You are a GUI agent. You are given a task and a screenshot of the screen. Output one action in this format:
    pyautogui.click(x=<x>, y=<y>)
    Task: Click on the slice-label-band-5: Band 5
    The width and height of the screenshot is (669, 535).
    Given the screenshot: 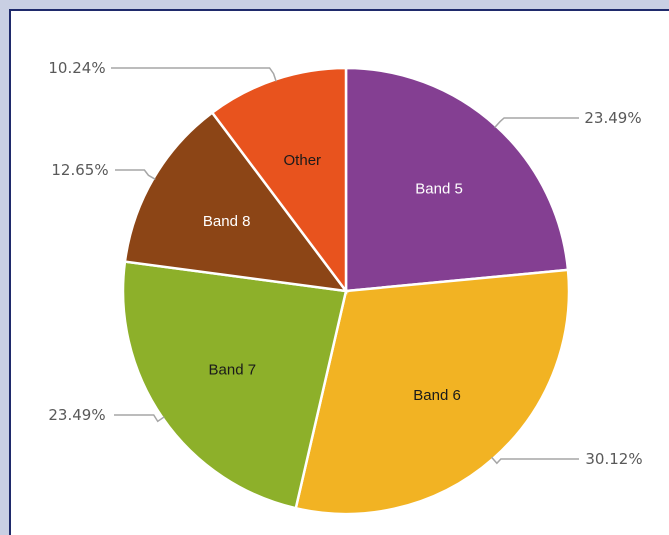 What is the action you would take?
    pyautogui.click(x=439, y=189)
    